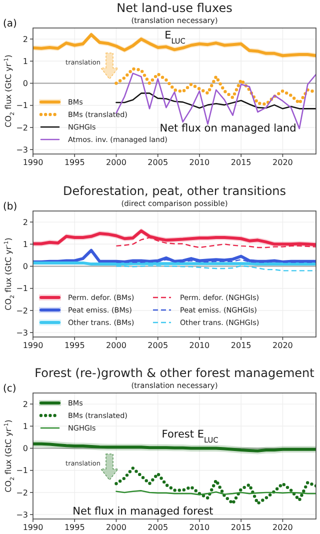 This screenshot has height=534, width=320. I want to click on chart-title: Deforestation, peat, other transitions, so click(174, 191).